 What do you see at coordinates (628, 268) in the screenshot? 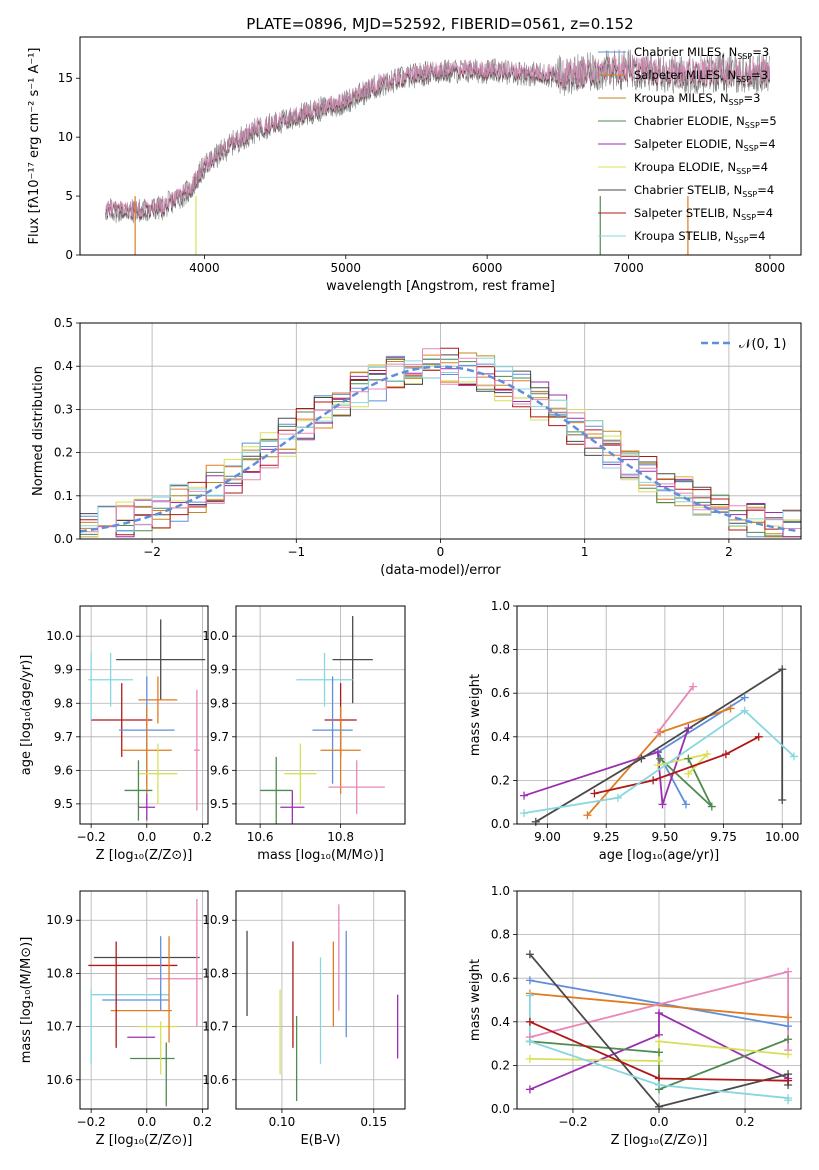
I see `x-tick-label: 7000` at bounding box center [628, 268].